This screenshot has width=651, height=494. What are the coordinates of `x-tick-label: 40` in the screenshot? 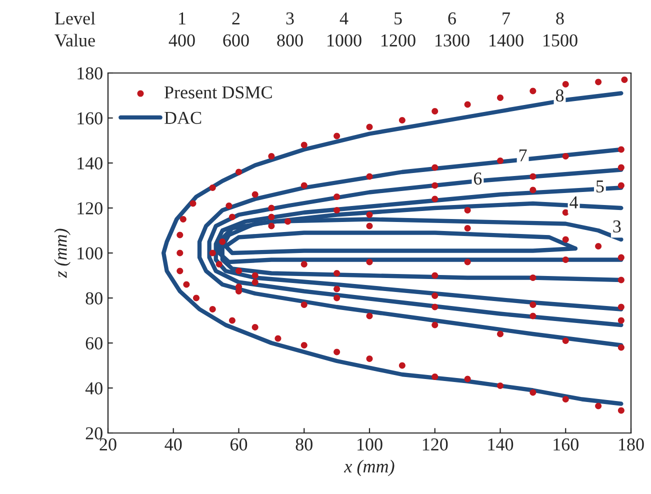 It's located at (173, 444).